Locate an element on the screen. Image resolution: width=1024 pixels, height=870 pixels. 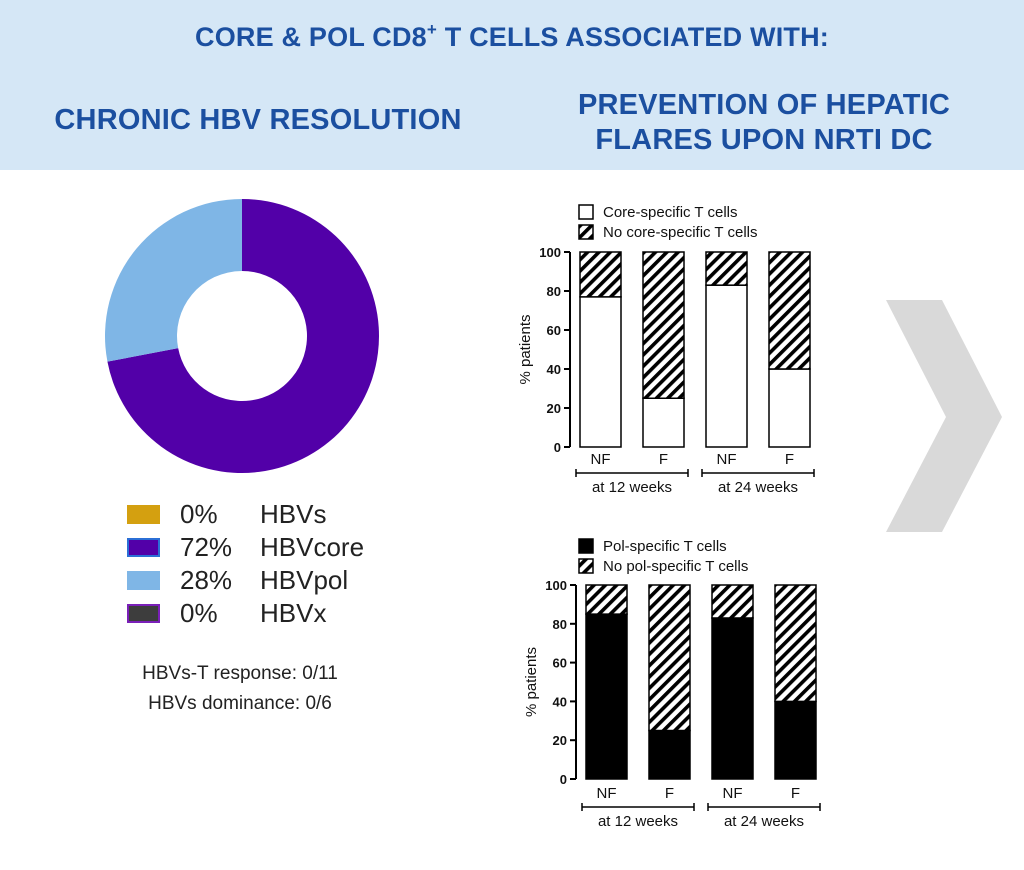
legend-label: HBVs is located at coordinates (293, 514).